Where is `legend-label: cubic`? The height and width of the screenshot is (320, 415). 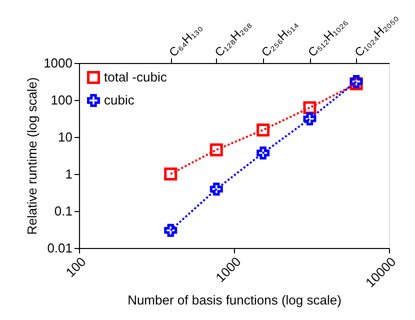 legend-label: cubic is located at coordinates (119, 100).